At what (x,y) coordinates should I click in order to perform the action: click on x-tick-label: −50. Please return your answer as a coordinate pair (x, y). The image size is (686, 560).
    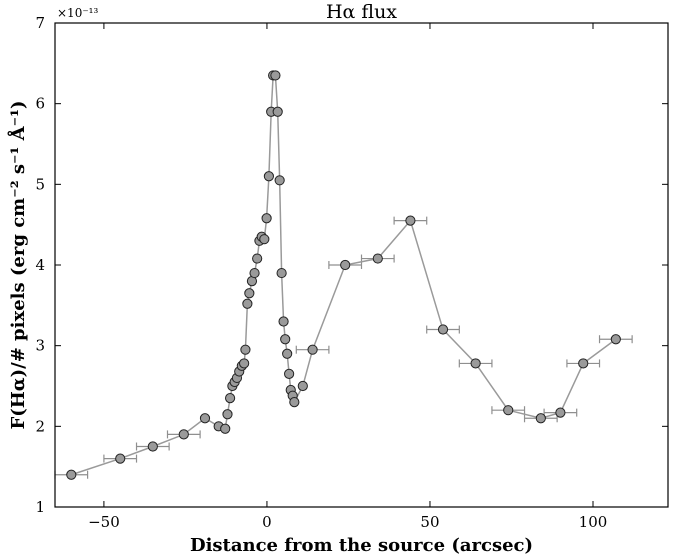
    Looking at the image, I should click on (104, 522).